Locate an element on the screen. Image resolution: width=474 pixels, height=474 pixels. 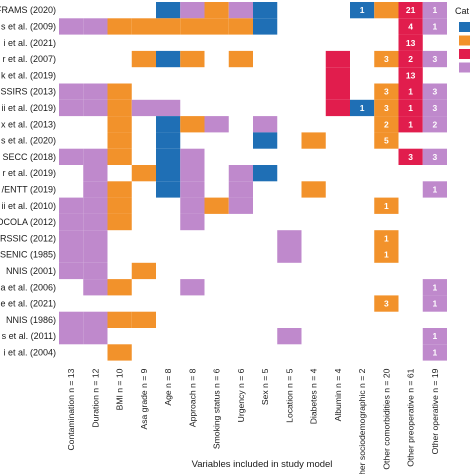
cell-count-label: 21 is located at coordinates (411, 10).